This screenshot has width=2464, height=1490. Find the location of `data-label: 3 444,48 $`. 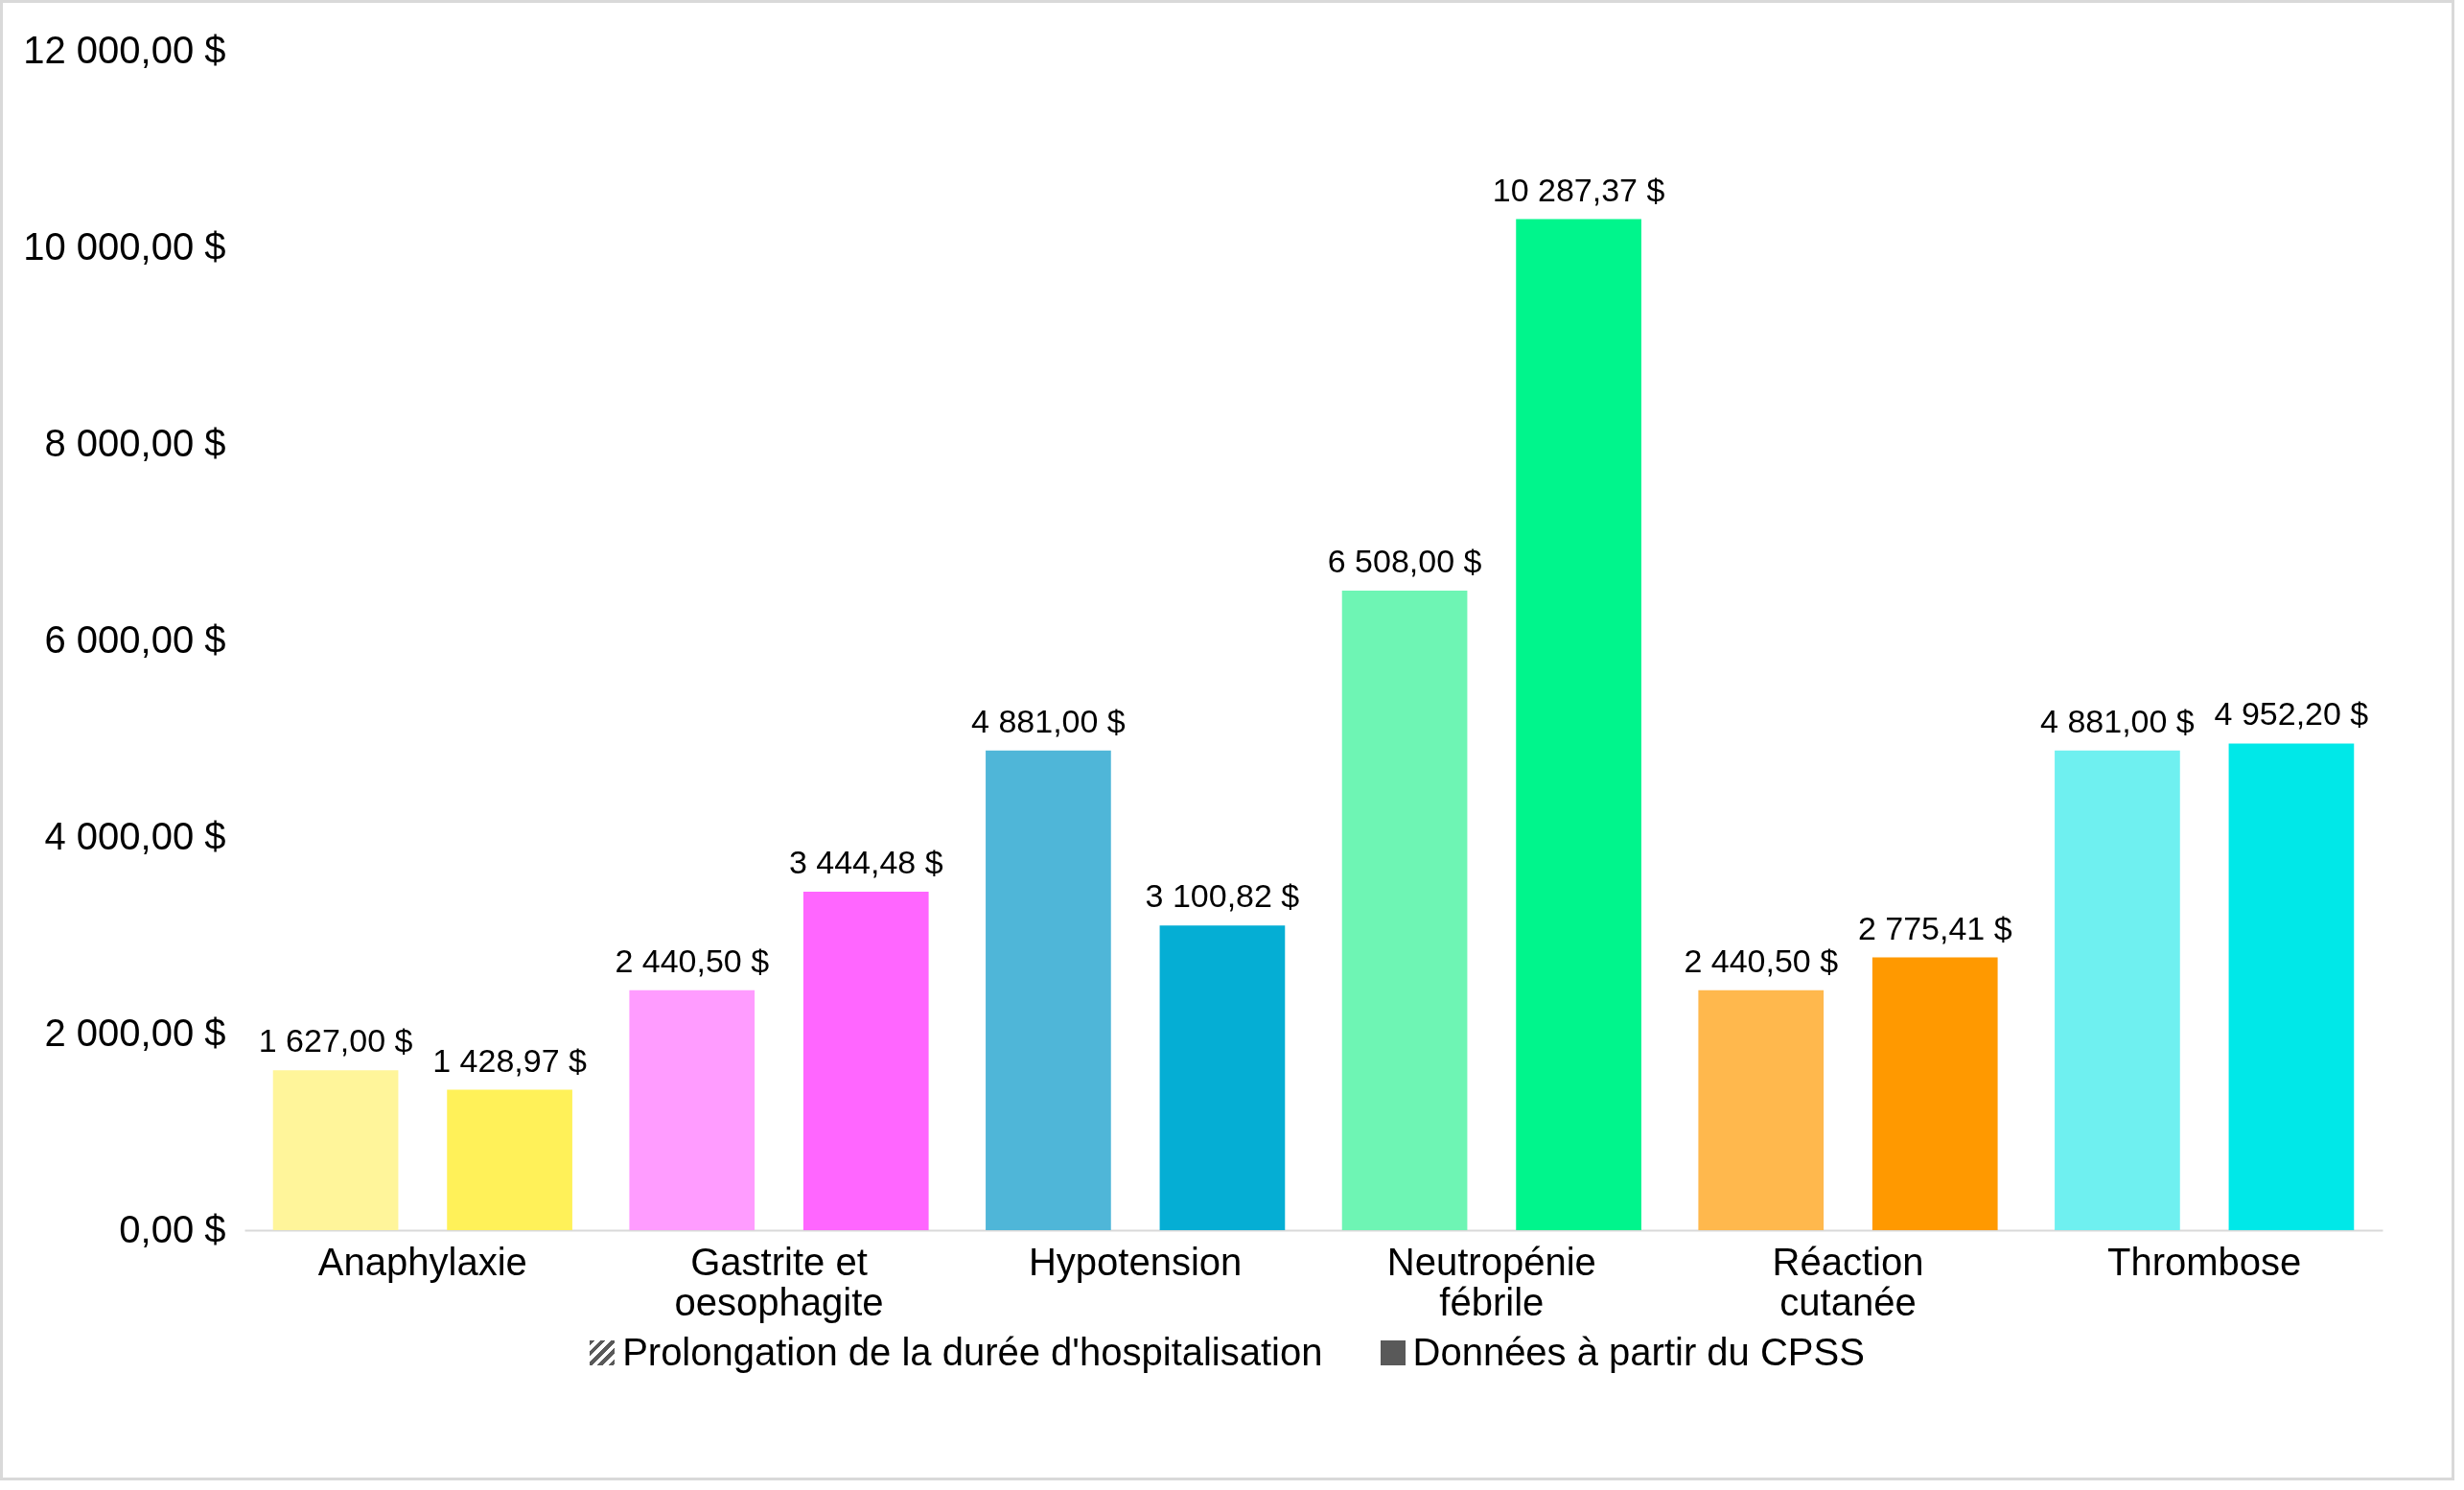

data-label: 3 444,48 $ is located at coordinates (866, 861).